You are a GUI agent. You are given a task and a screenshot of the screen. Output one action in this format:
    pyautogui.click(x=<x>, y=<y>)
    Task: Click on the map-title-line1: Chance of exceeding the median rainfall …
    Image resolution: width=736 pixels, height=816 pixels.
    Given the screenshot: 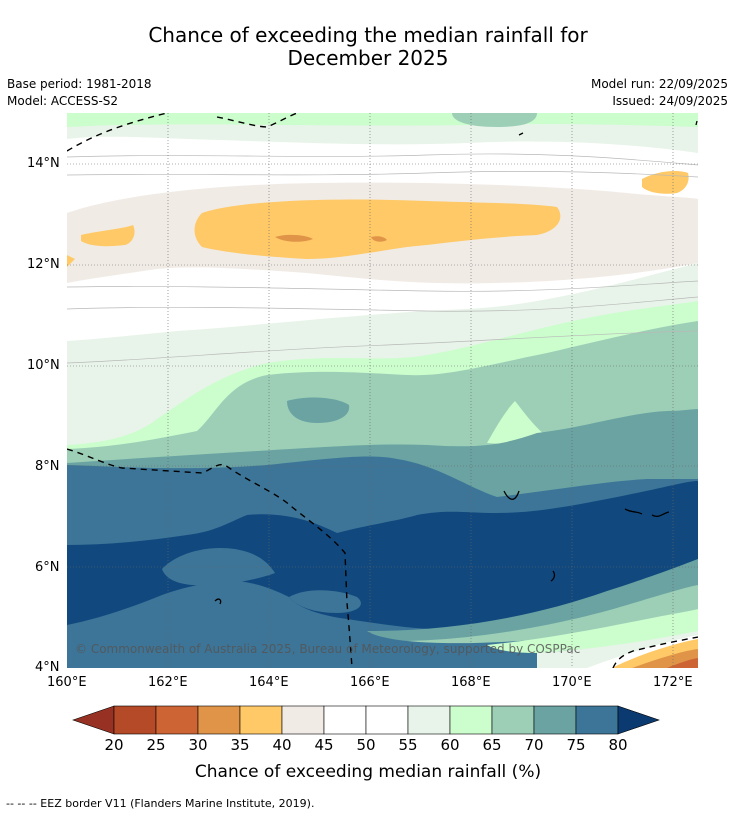 What is the action you would take?
    pyautogui.click(x=368, y=35)
    